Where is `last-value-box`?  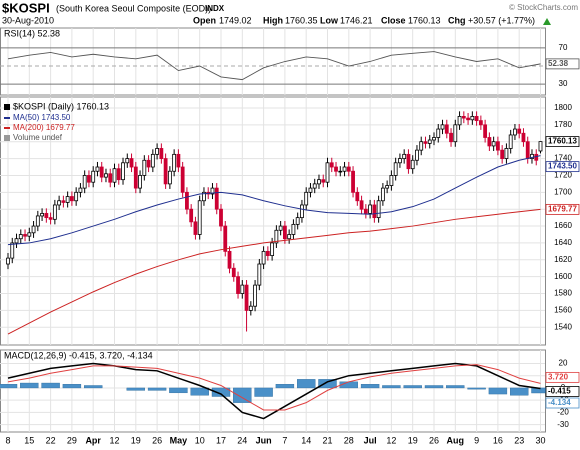
last-value-box is located at coordinates (562, 64).